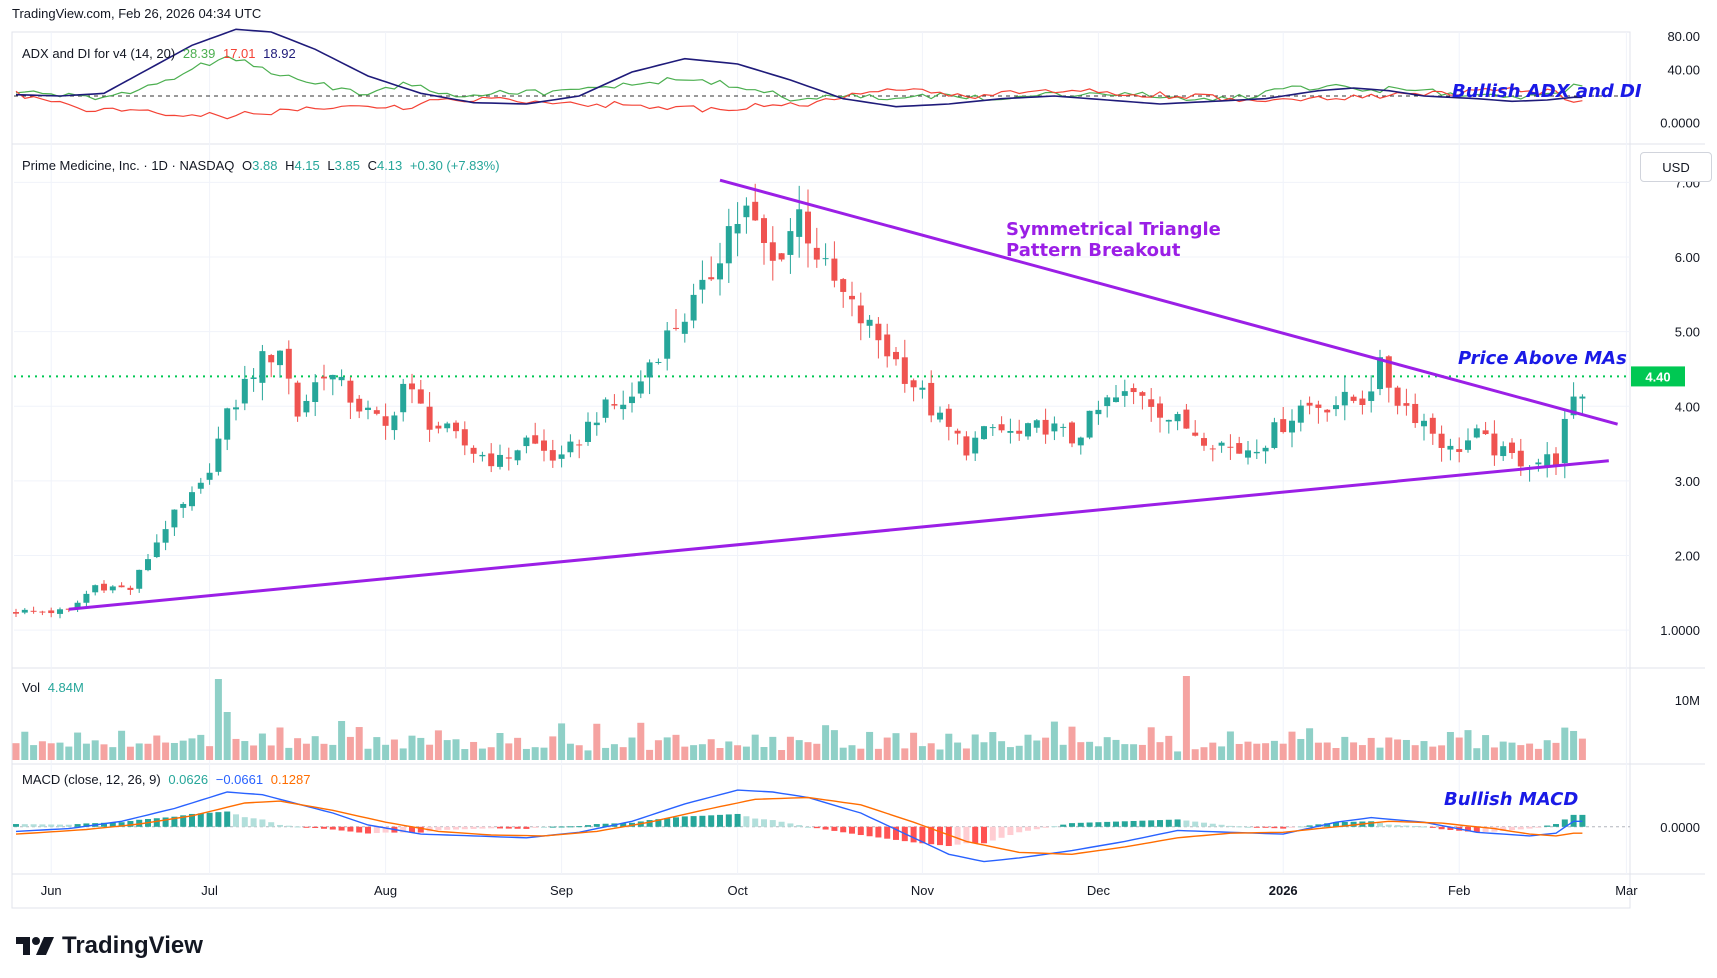  Describe the element at coordinates (1687, 481) in the screenshot. I see `price-tick-label: 3.00` at that location.